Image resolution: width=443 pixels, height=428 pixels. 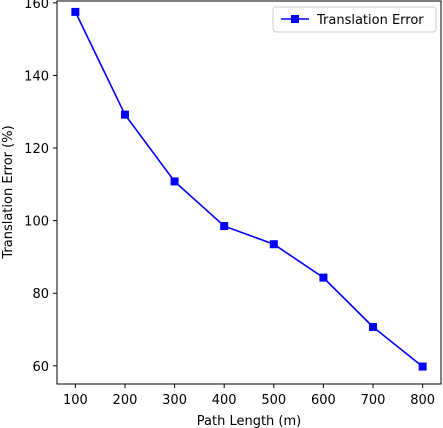 What do you see at coordinates (422, 400) in the screenshot?
I see `x-tick-label: 800` at bounding box center [422, 400].